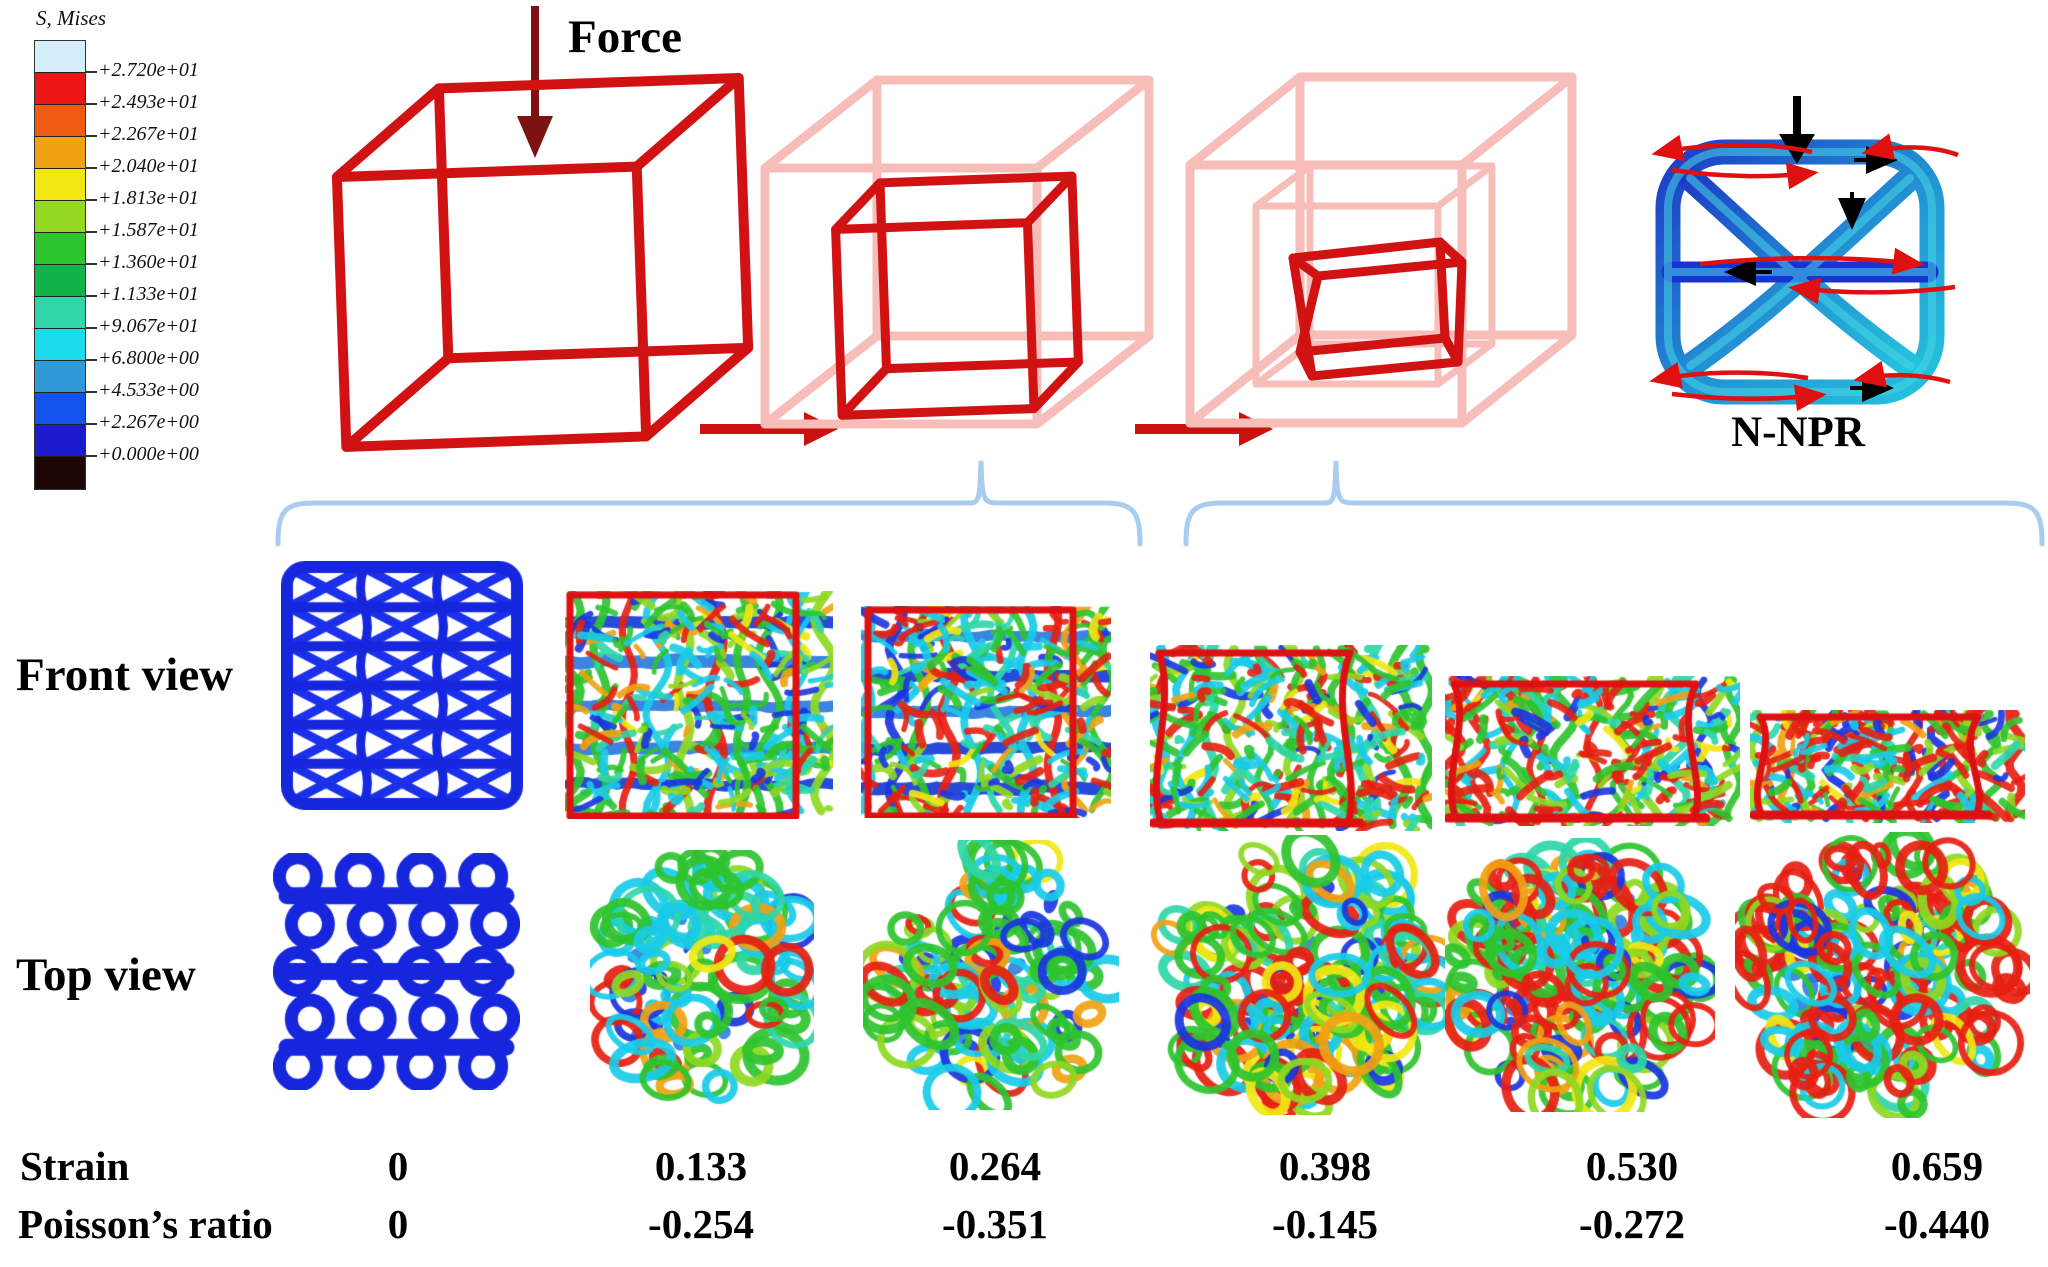  What do you see at coordinates (542, 262) in the screenshot?
I see `cube-initial` at bounding box center [542, 262].